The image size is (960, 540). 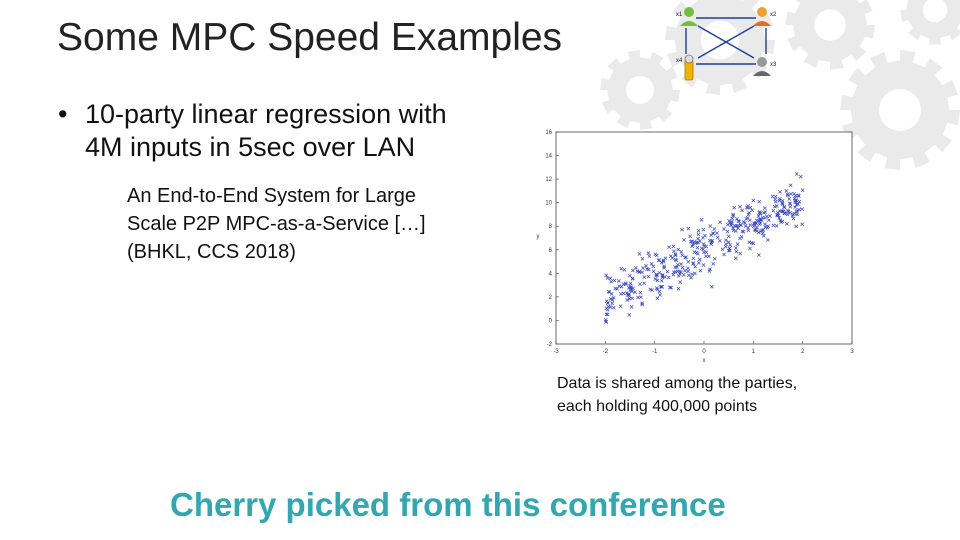 What do you see at coordinates (754, 352) in the screenshot?
I see `x-tick-label: 1` at bounding box center [754, 352].